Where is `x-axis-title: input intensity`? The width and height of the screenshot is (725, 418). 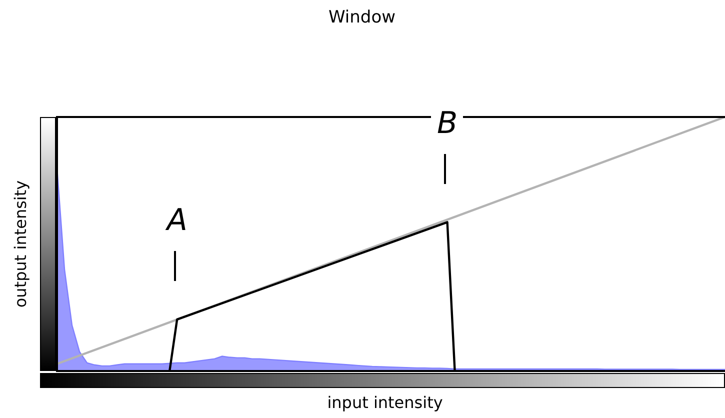 x-axis-title: input intensity is located at coordinates (385, 402).